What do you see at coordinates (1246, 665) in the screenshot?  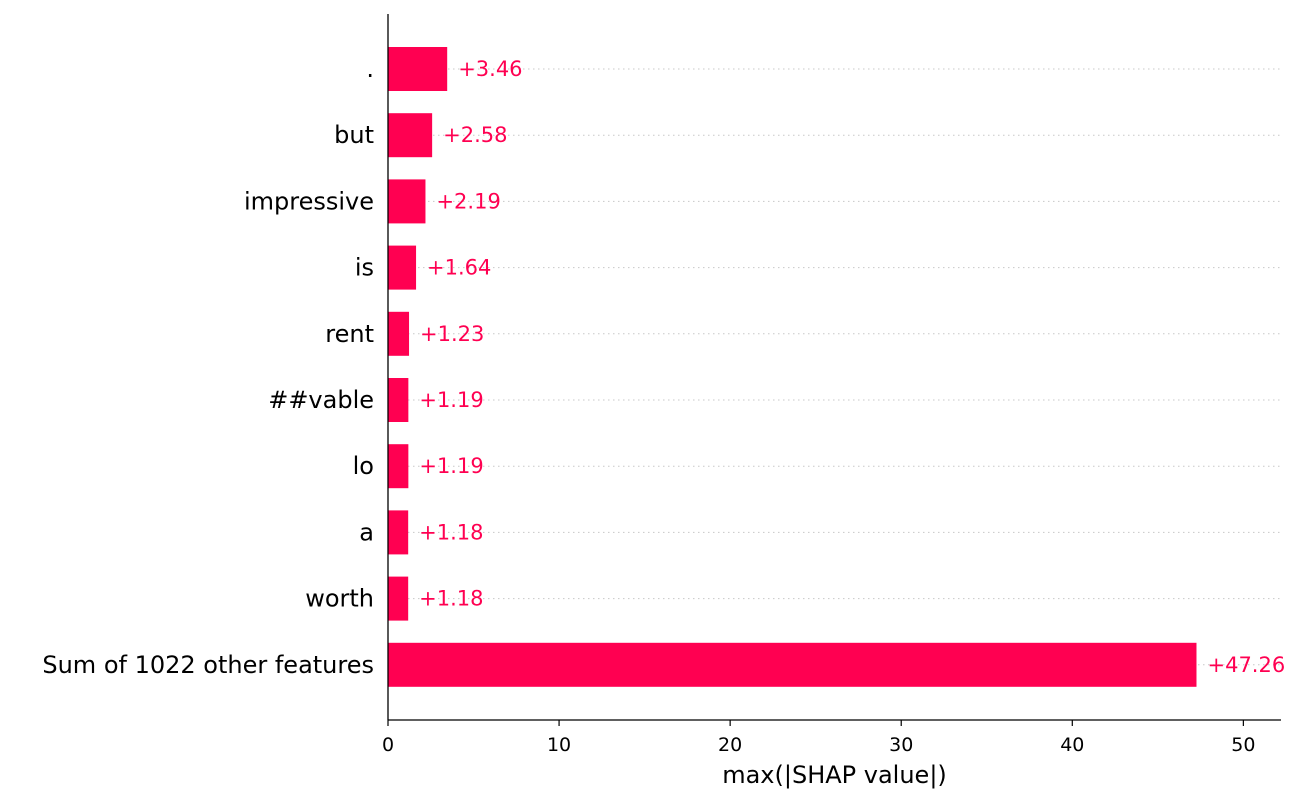 I see `value-label: +47.26` at bounding box center [1246, 665].